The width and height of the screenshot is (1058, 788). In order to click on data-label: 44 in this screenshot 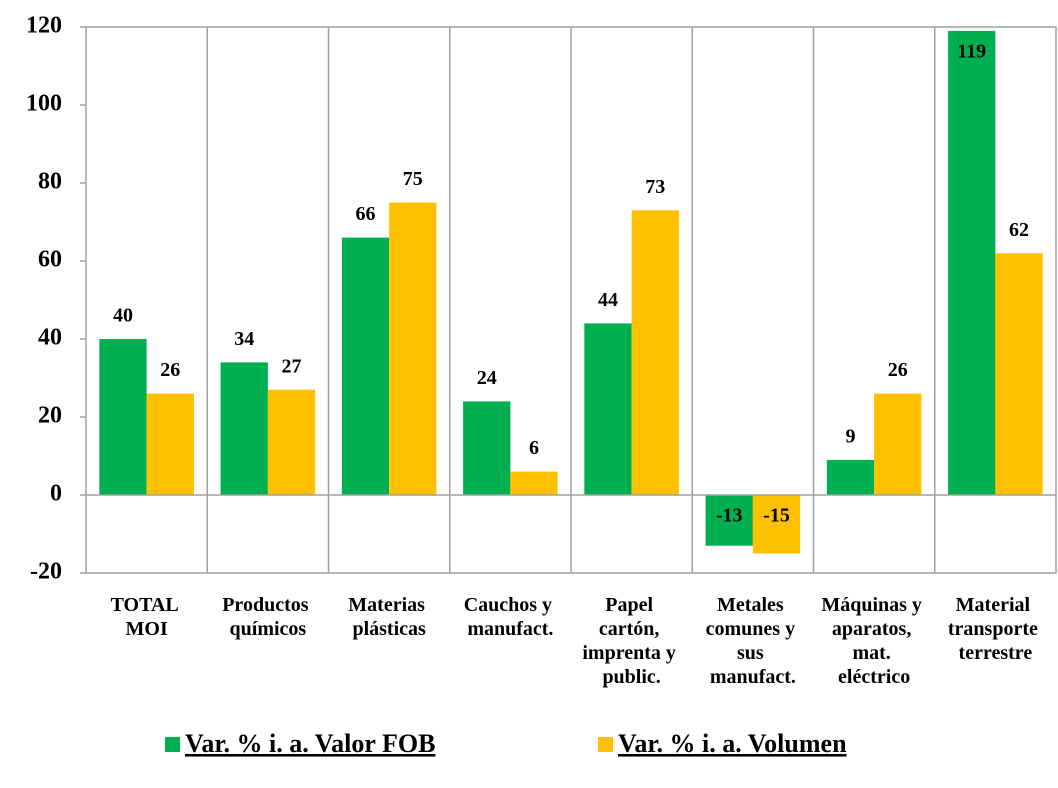, I will do `click(608, 300)`.